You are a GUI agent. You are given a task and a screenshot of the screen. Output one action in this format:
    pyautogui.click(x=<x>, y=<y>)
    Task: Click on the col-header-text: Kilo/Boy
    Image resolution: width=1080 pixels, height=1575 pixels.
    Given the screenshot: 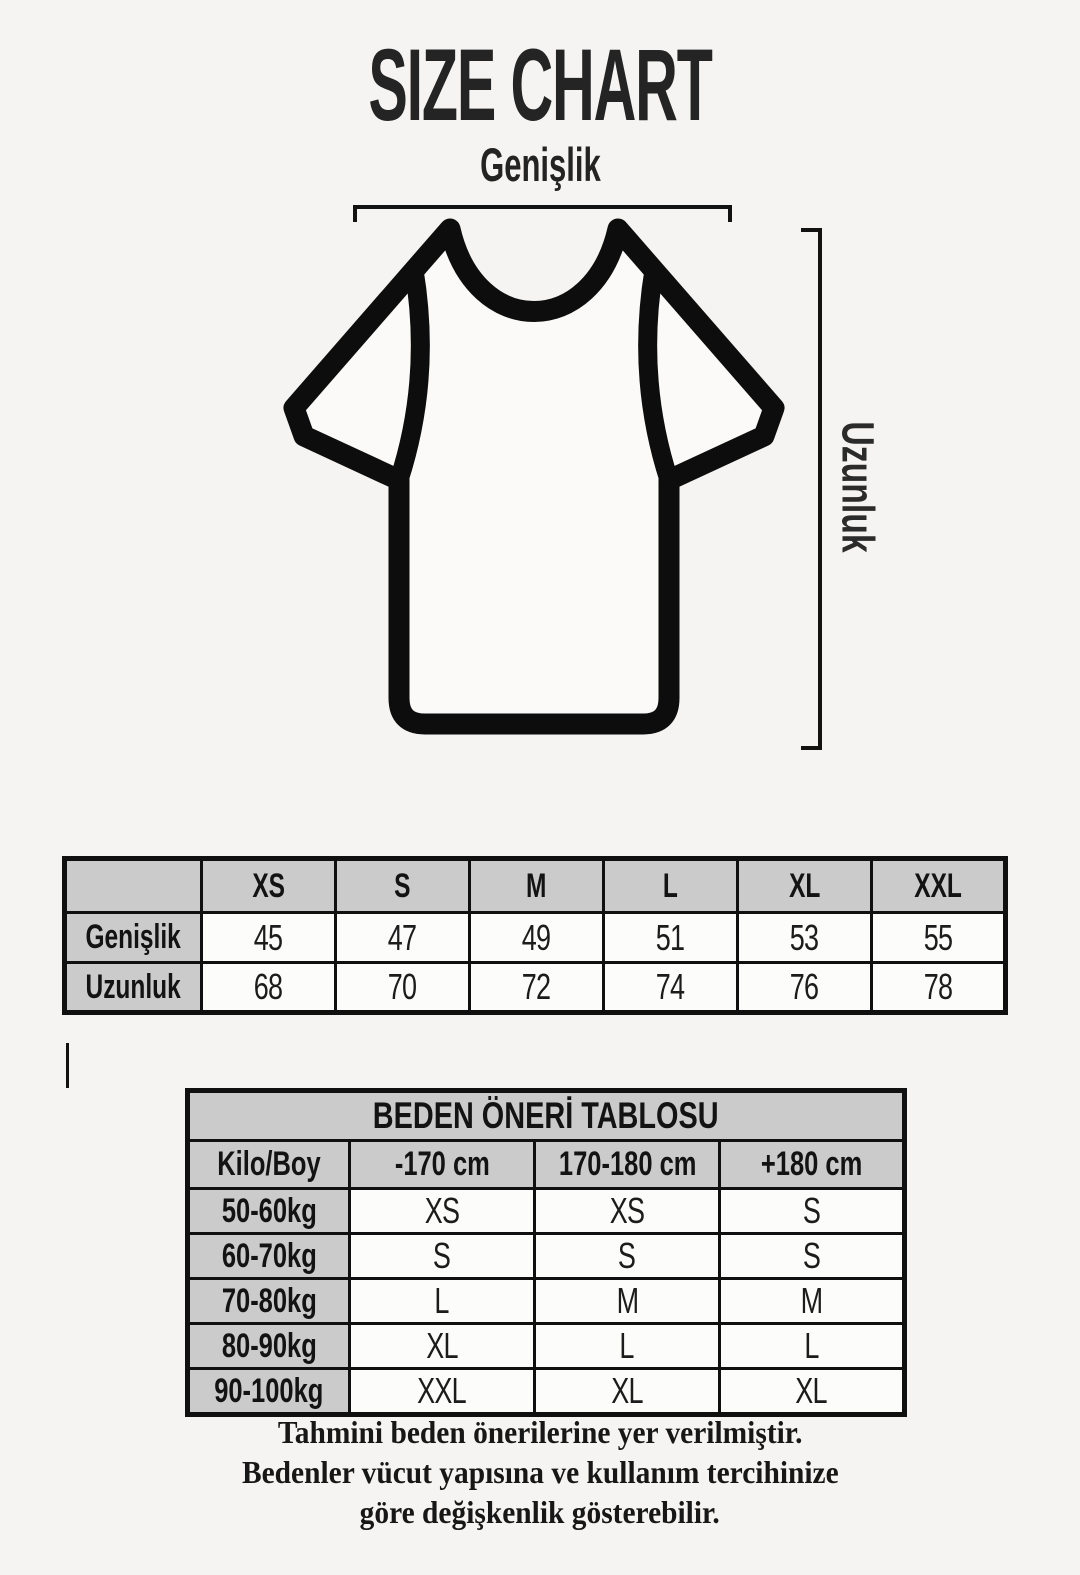 What is the action you would take?
    pyautogui.click(x=269, y=1164)
    